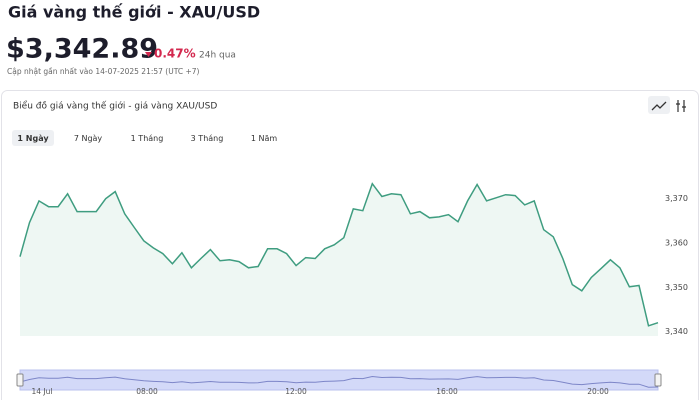  I want to click on tab: 7 Ngày, so click(88, 138).